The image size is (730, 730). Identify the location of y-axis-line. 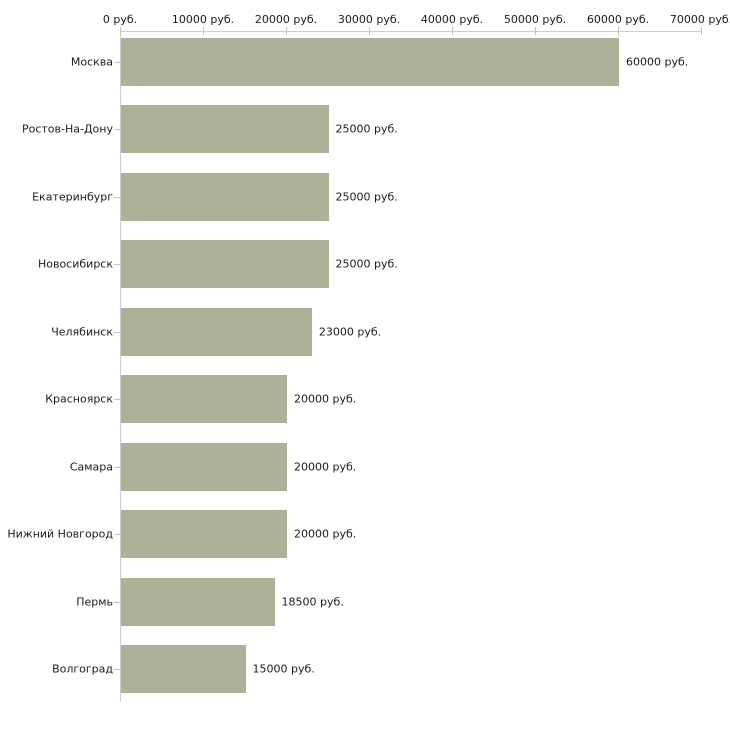
(120, 366).